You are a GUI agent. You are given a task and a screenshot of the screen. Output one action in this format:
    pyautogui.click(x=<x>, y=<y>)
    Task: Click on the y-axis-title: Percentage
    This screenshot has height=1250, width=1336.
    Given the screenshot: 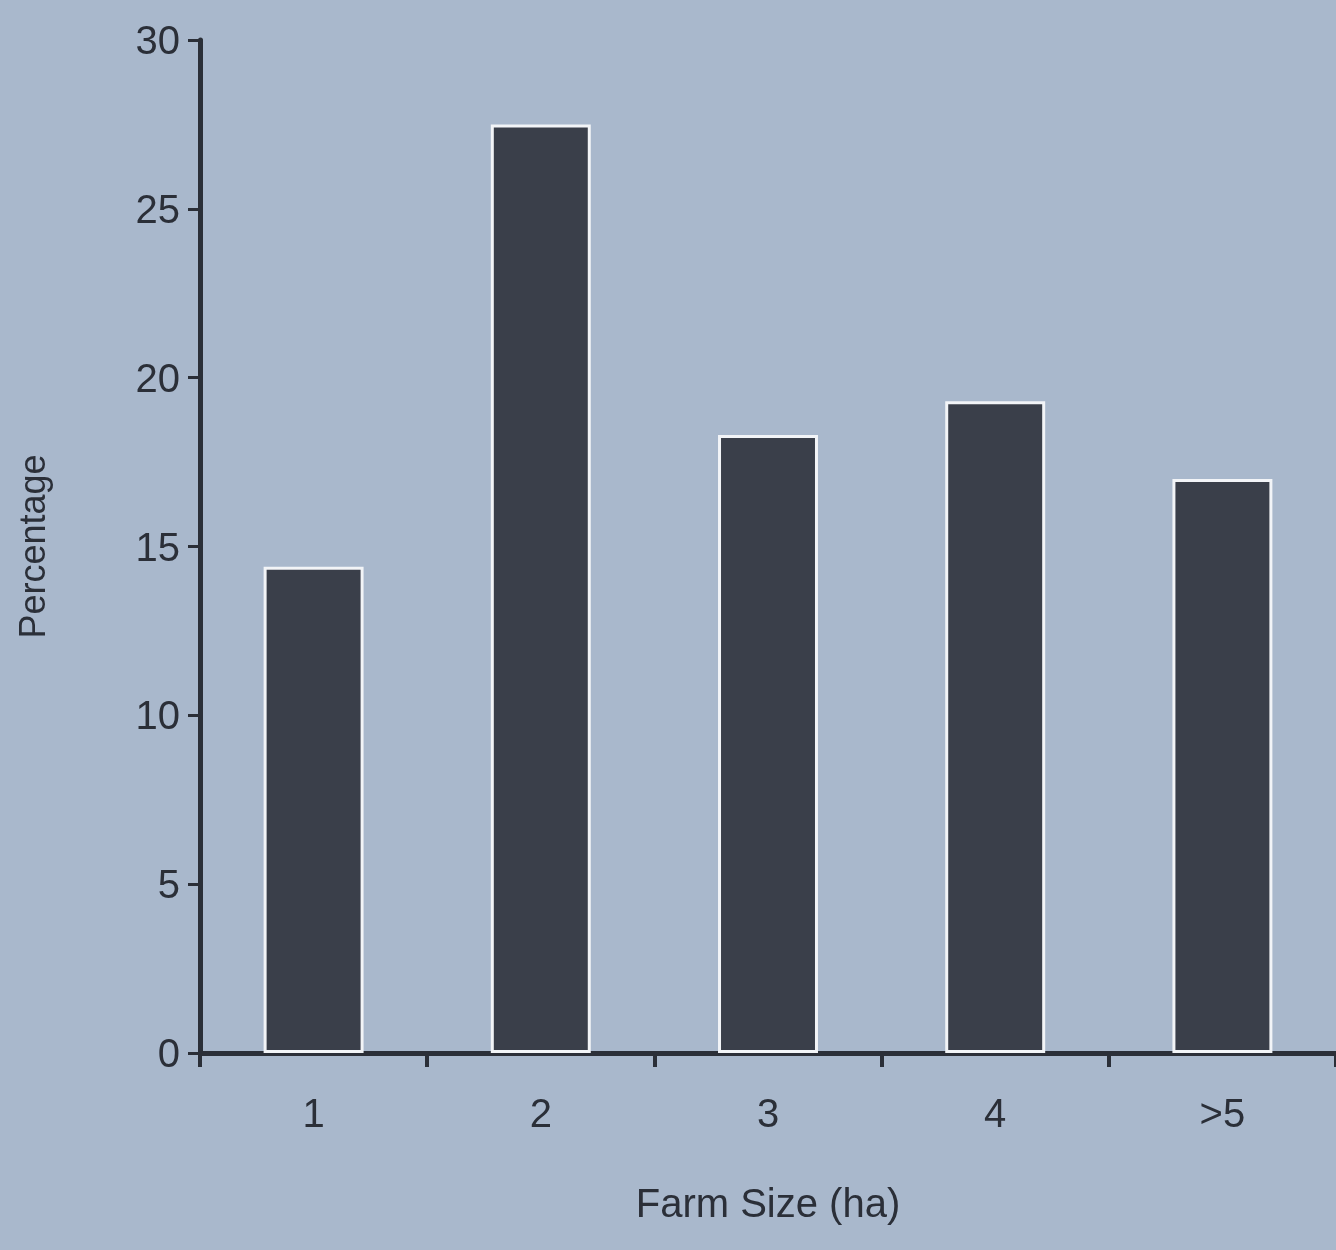 What is the action you would take?
    pyautogui.click(x=32, y=546)
    